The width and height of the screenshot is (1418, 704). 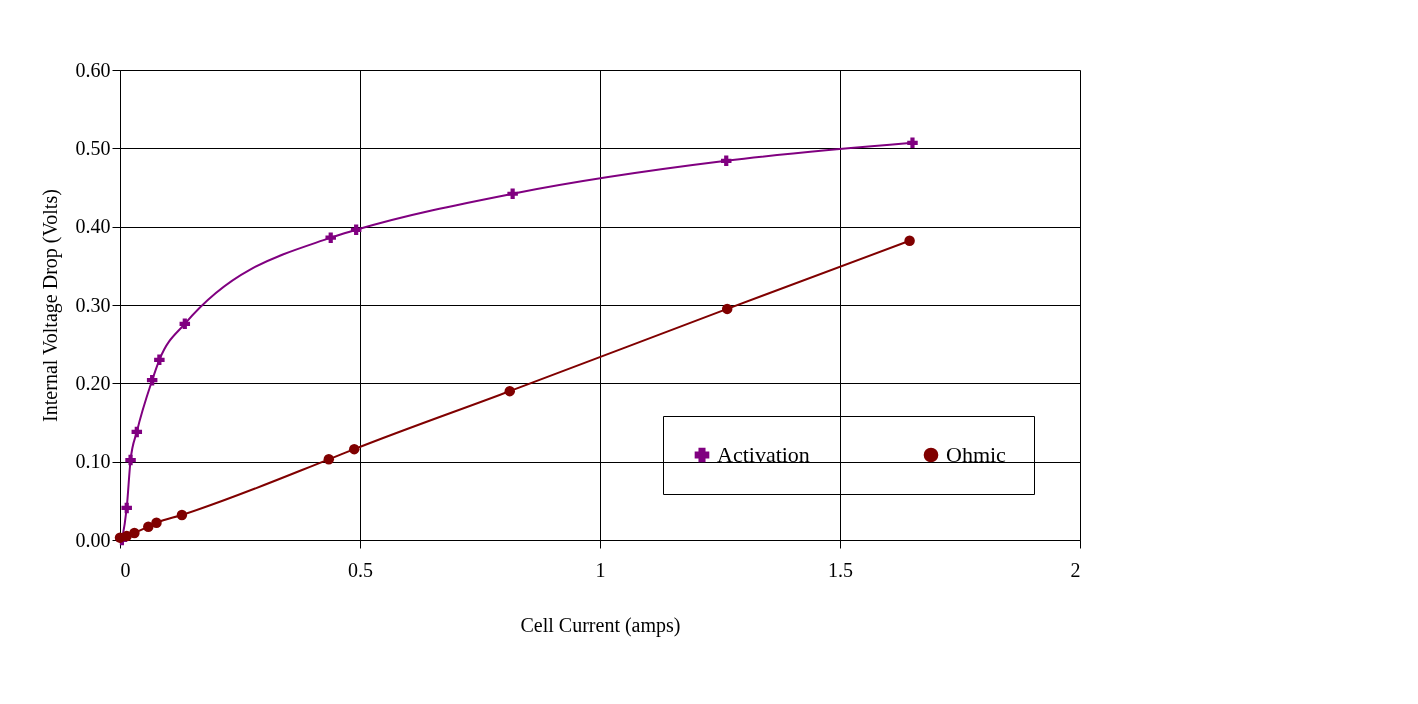 I want to click on legend-label: Ohmic, so click(x=976, y=454).